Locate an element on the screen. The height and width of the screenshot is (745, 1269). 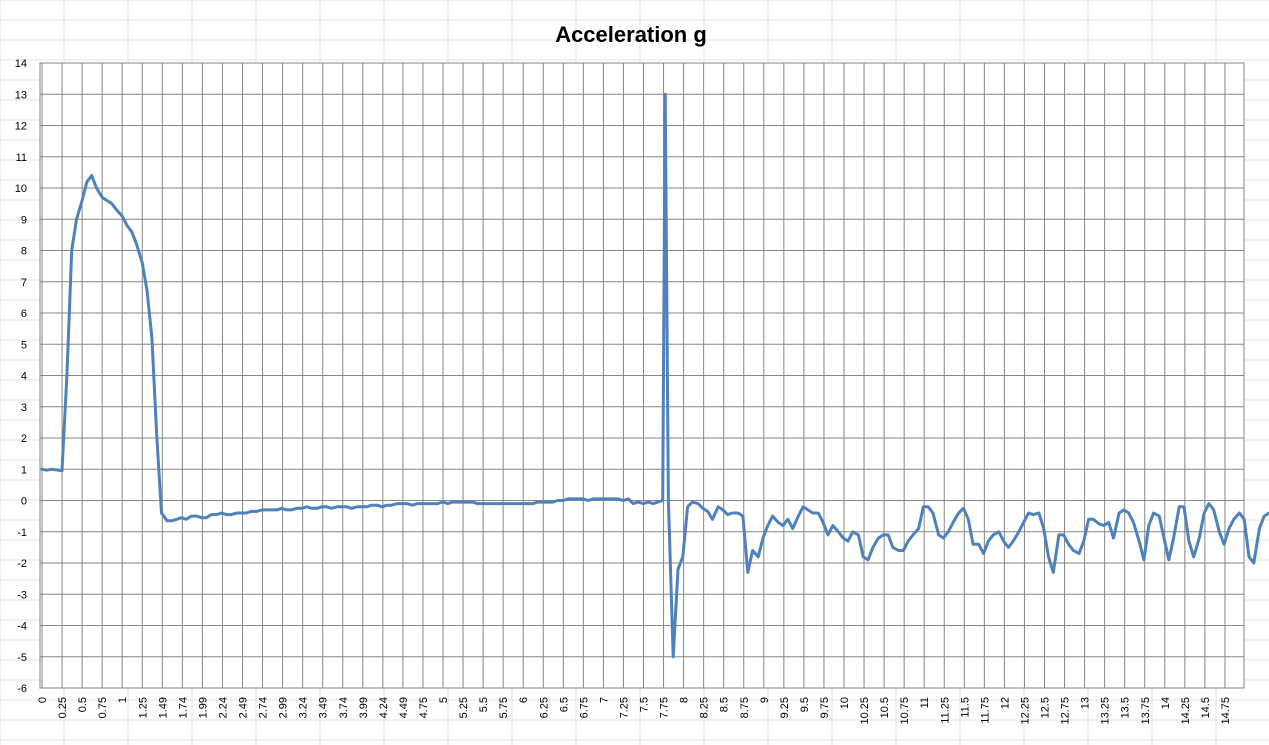
y-tick-label: 0 is located at coordinates (24, 502).